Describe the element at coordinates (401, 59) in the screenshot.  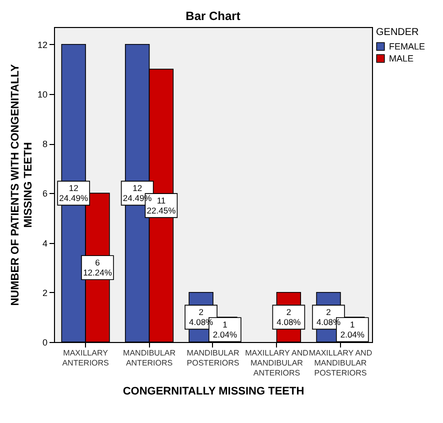
I see `legend-label: MALE` at that location.